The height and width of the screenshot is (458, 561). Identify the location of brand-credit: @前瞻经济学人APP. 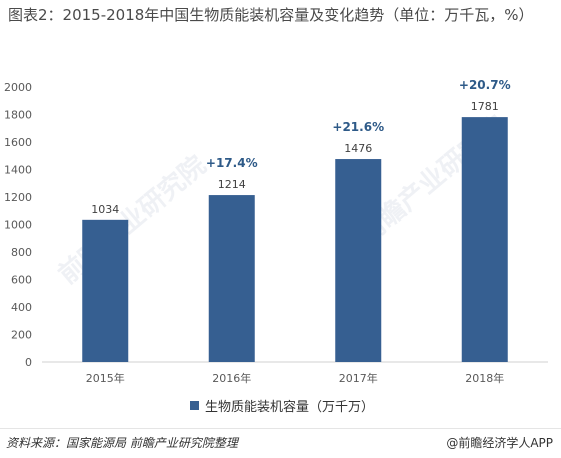
(499, 443).